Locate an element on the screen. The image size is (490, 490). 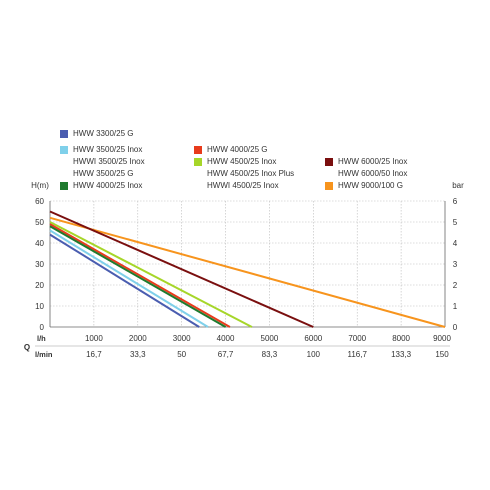
legend-label: HWW 3300/25 G is located at coordinates (103, 133).